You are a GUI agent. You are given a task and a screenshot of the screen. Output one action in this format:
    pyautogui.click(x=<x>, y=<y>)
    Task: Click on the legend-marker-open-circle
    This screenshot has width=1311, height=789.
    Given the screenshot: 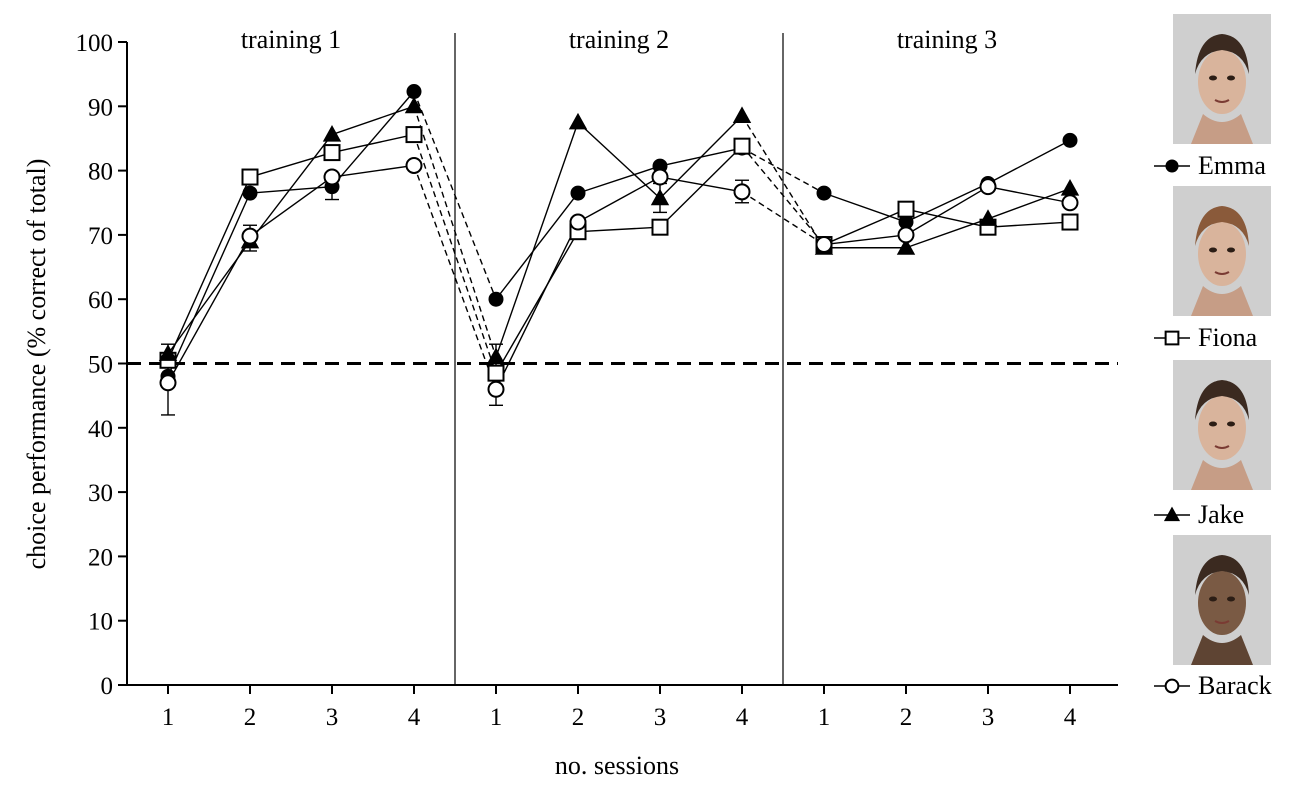 What is the action you would take?
    pyautogui.click(x=1172, y=686)
    